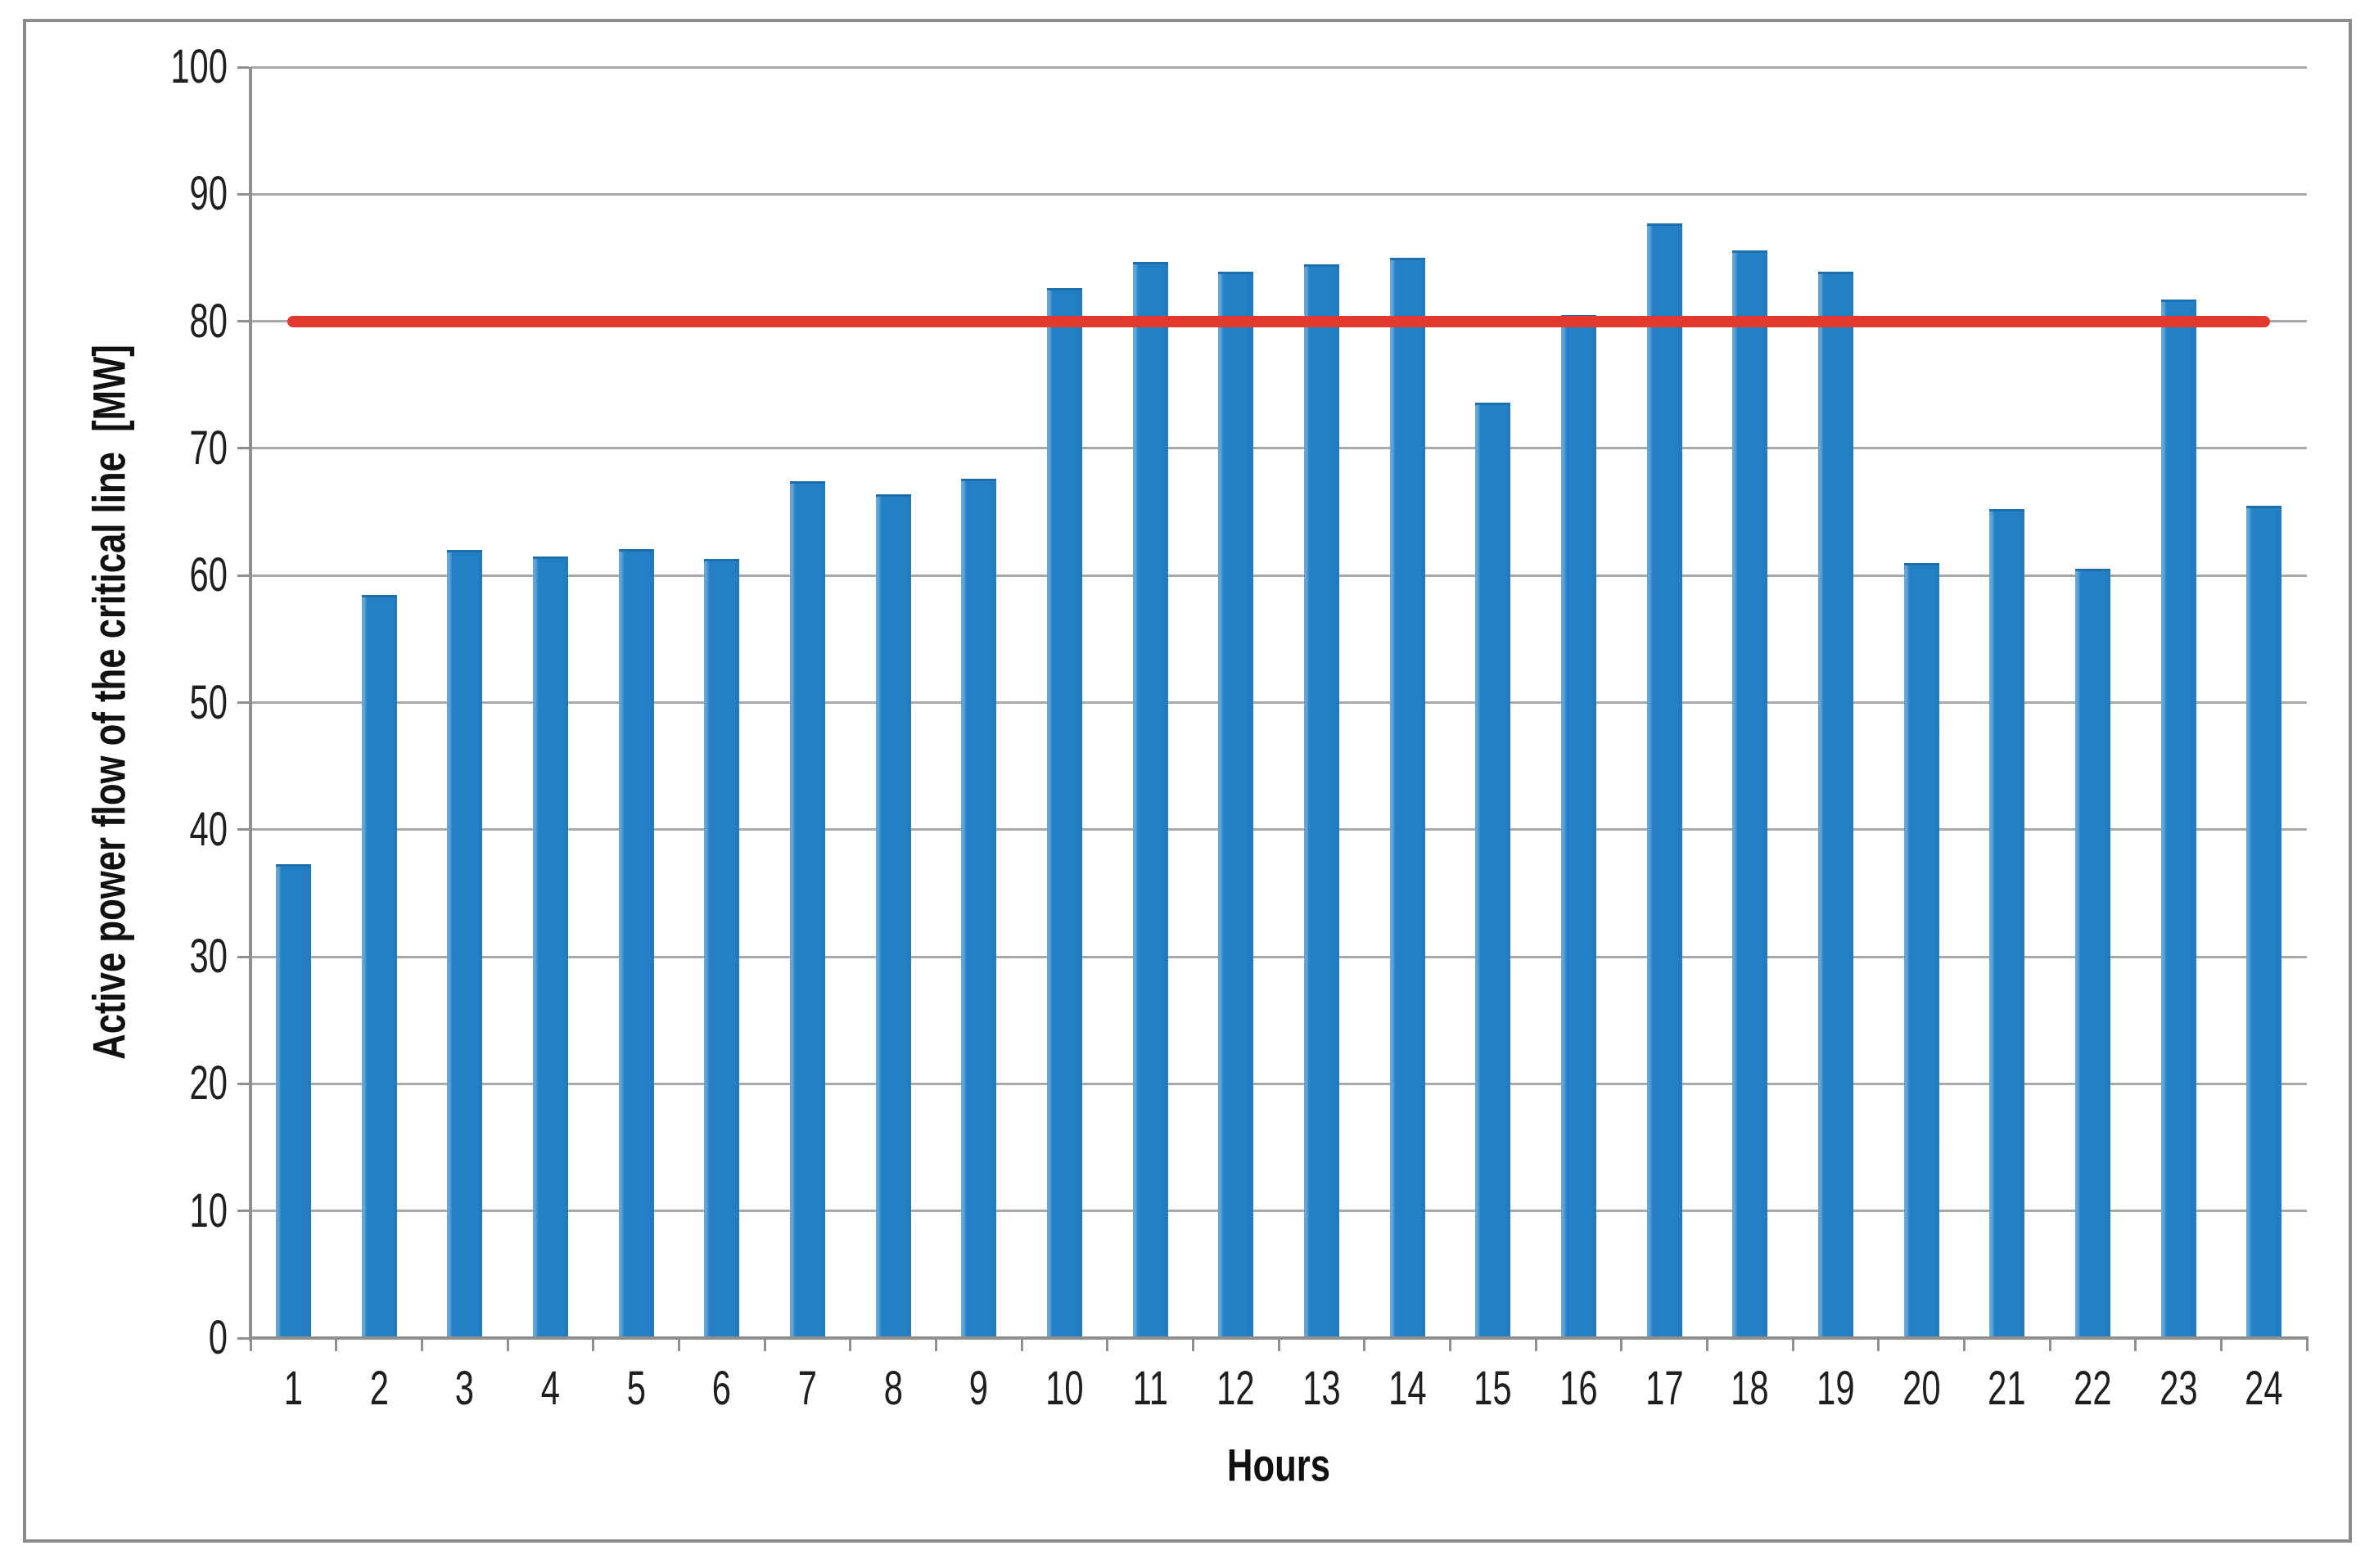 Image resolution: width=2374 pixels, height=1568 pixels. Describe the element at coordinates (1150, 1388) in the screenshot. I see `x-tick-label-11: 11` at that location.